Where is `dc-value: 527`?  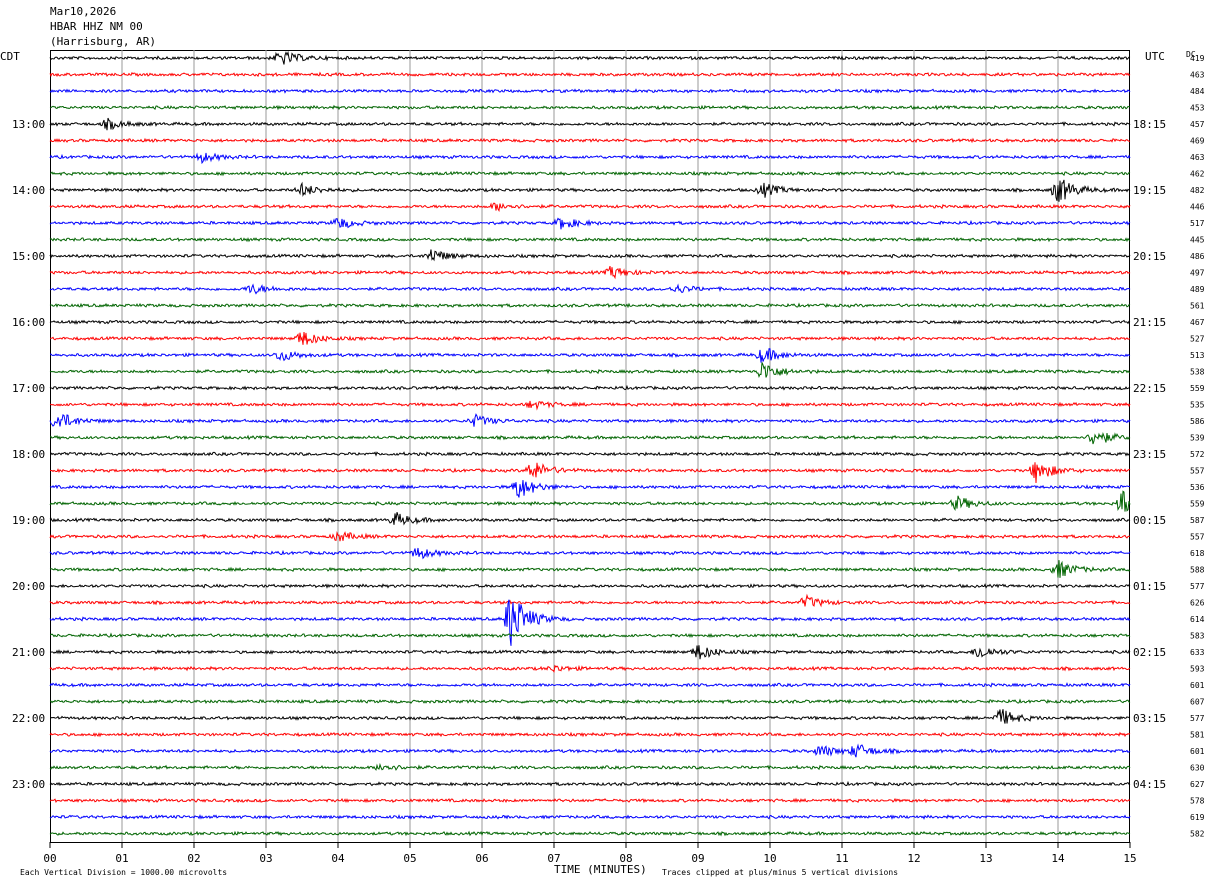 dc-value: 527 is located at coordinates (1197, 339).